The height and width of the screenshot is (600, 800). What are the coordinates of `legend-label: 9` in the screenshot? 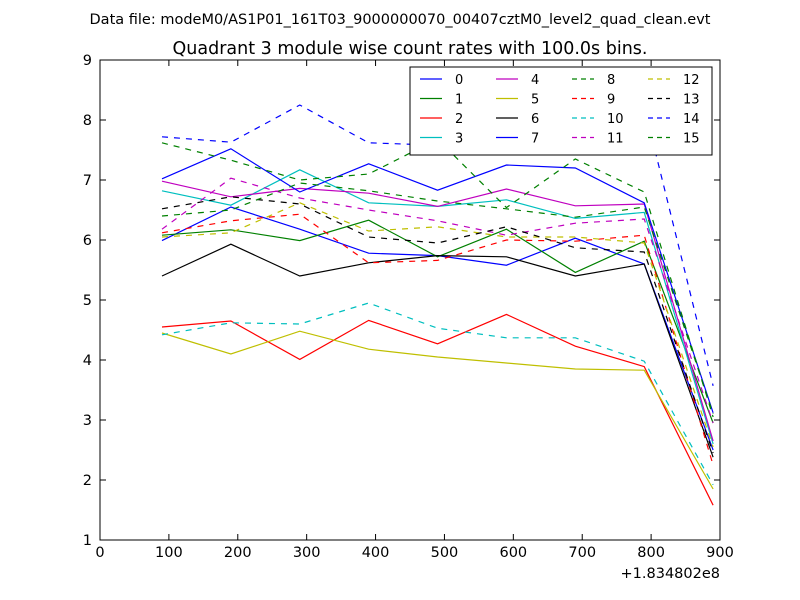 It's located at (611, 100).